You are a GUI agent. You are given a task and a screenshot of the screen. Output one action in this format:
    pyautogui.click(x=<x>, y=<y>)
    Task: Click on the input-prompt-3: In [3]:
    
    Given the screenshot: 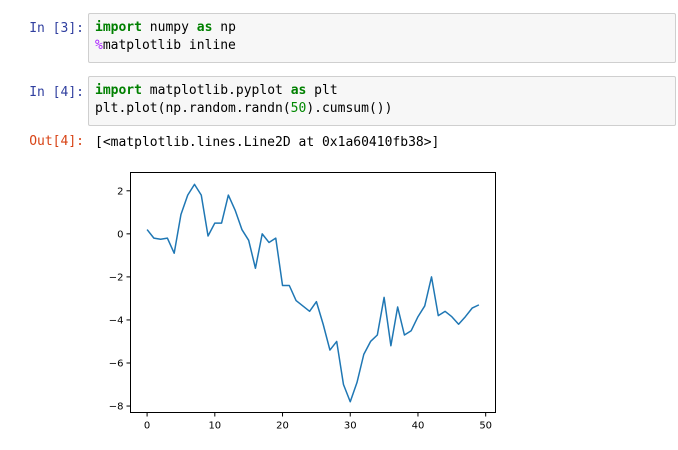 What is the action you would take?
    pyautogui.click(x=56, y=28)
    